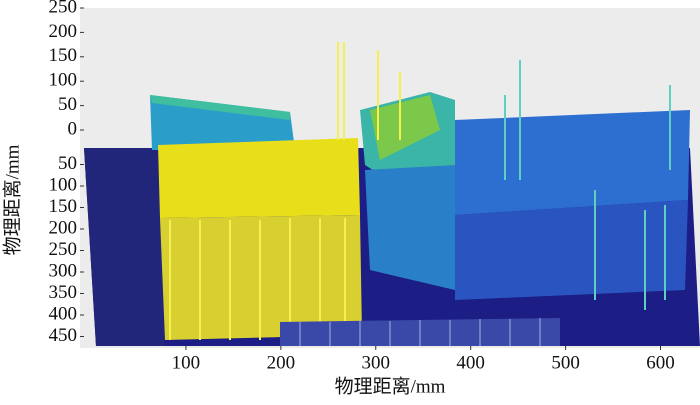 Image resolution: width=700 pixels, height=405 pixels. Describe the element at coordinates (67, 163) in the screenshot. I see `y-tick-label: 50` at that location.